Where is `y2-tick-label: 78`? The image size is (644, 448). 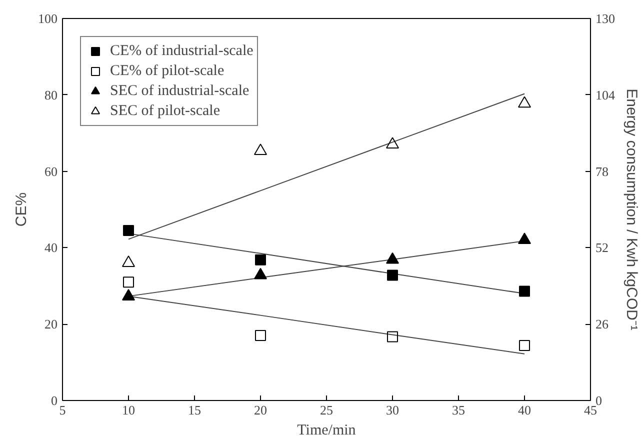 y2-tick-label: 78 is located at coordinates (602, 171).